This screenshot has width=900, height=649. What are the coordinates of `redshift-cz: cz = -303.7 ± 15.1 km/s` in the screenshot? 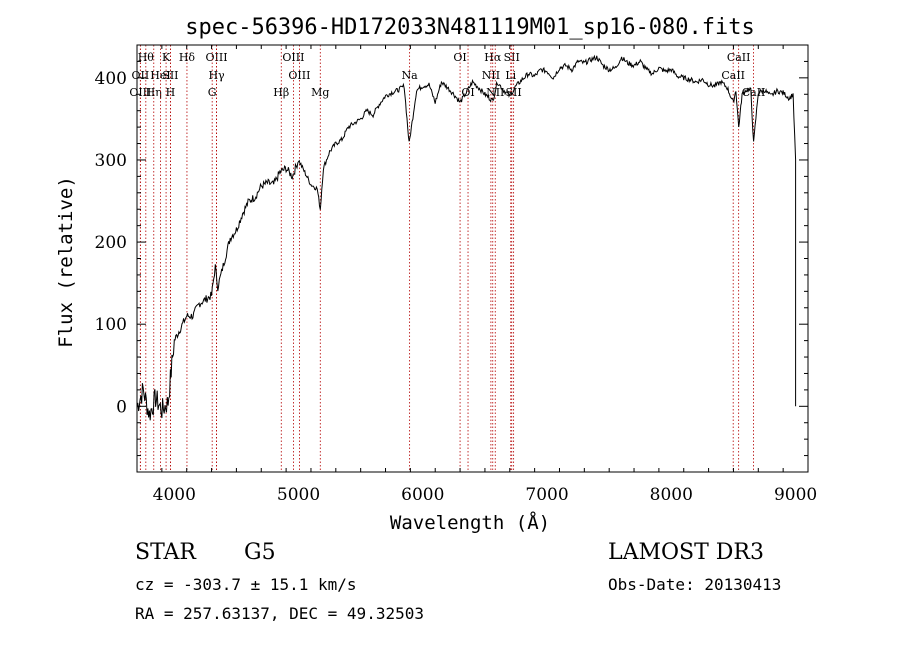 It's located at (246, 584).